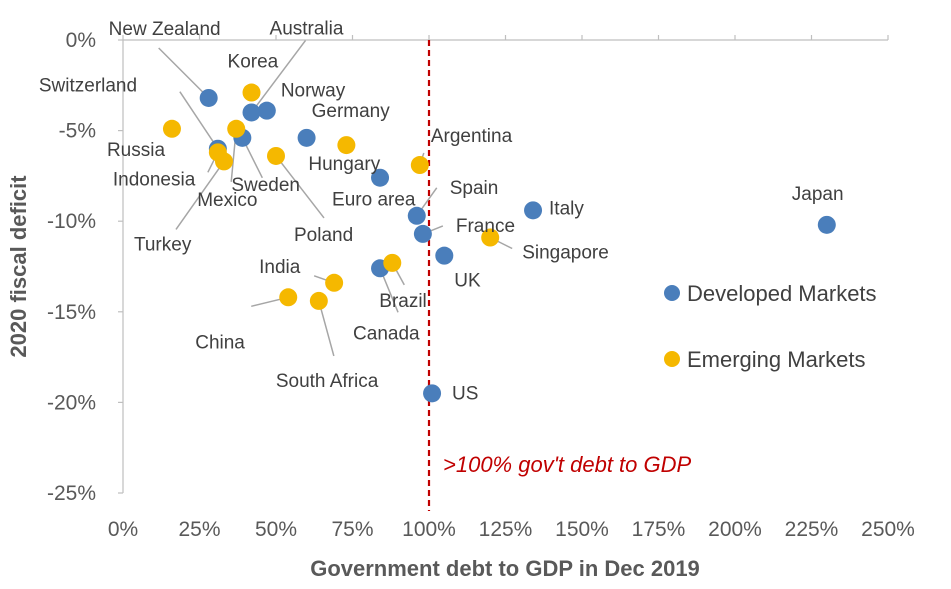 Image resolution: width=951 pixels, height=589 pixels. What do you see at coordinates (251, 92) in the screenshot?
I see `point-korea` at bounding box center [251, 92].